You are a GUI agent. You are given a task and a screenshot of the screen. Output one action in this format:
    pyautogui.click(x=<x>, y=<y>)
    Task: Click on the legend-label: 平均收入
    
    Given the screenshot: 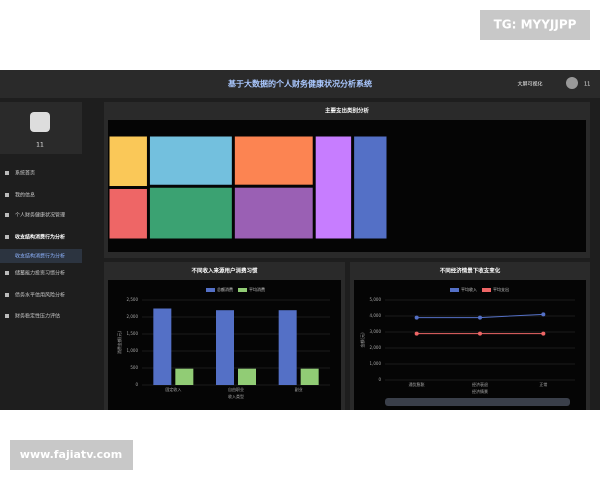 What is the action you would take?
    pyautogui.click(x=469, y=289)
    